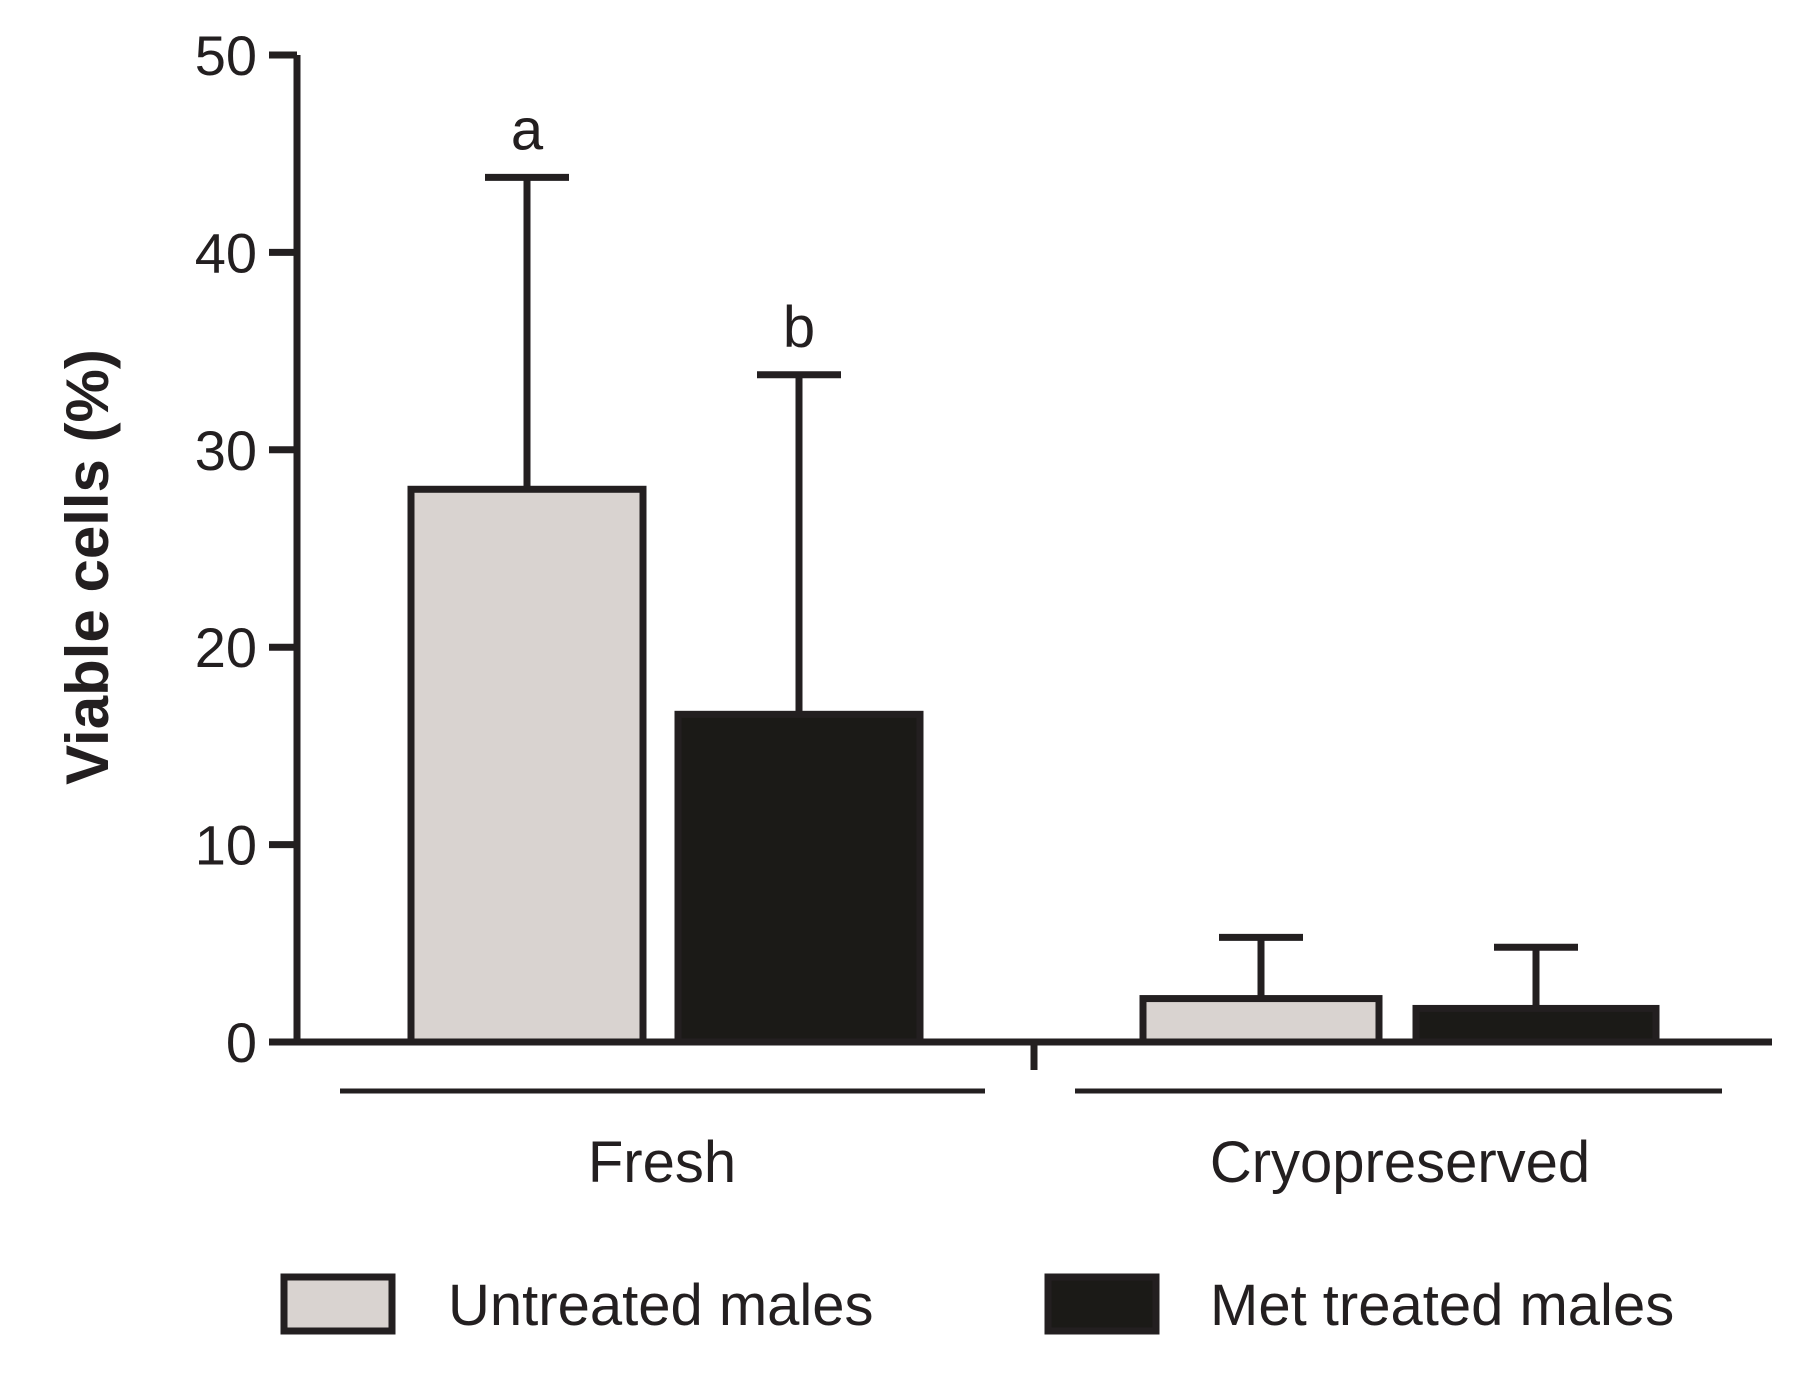  Describe the element at coordinates (226, 845) in the screenshot. I see `y-tick-label-10: 10` at that location.